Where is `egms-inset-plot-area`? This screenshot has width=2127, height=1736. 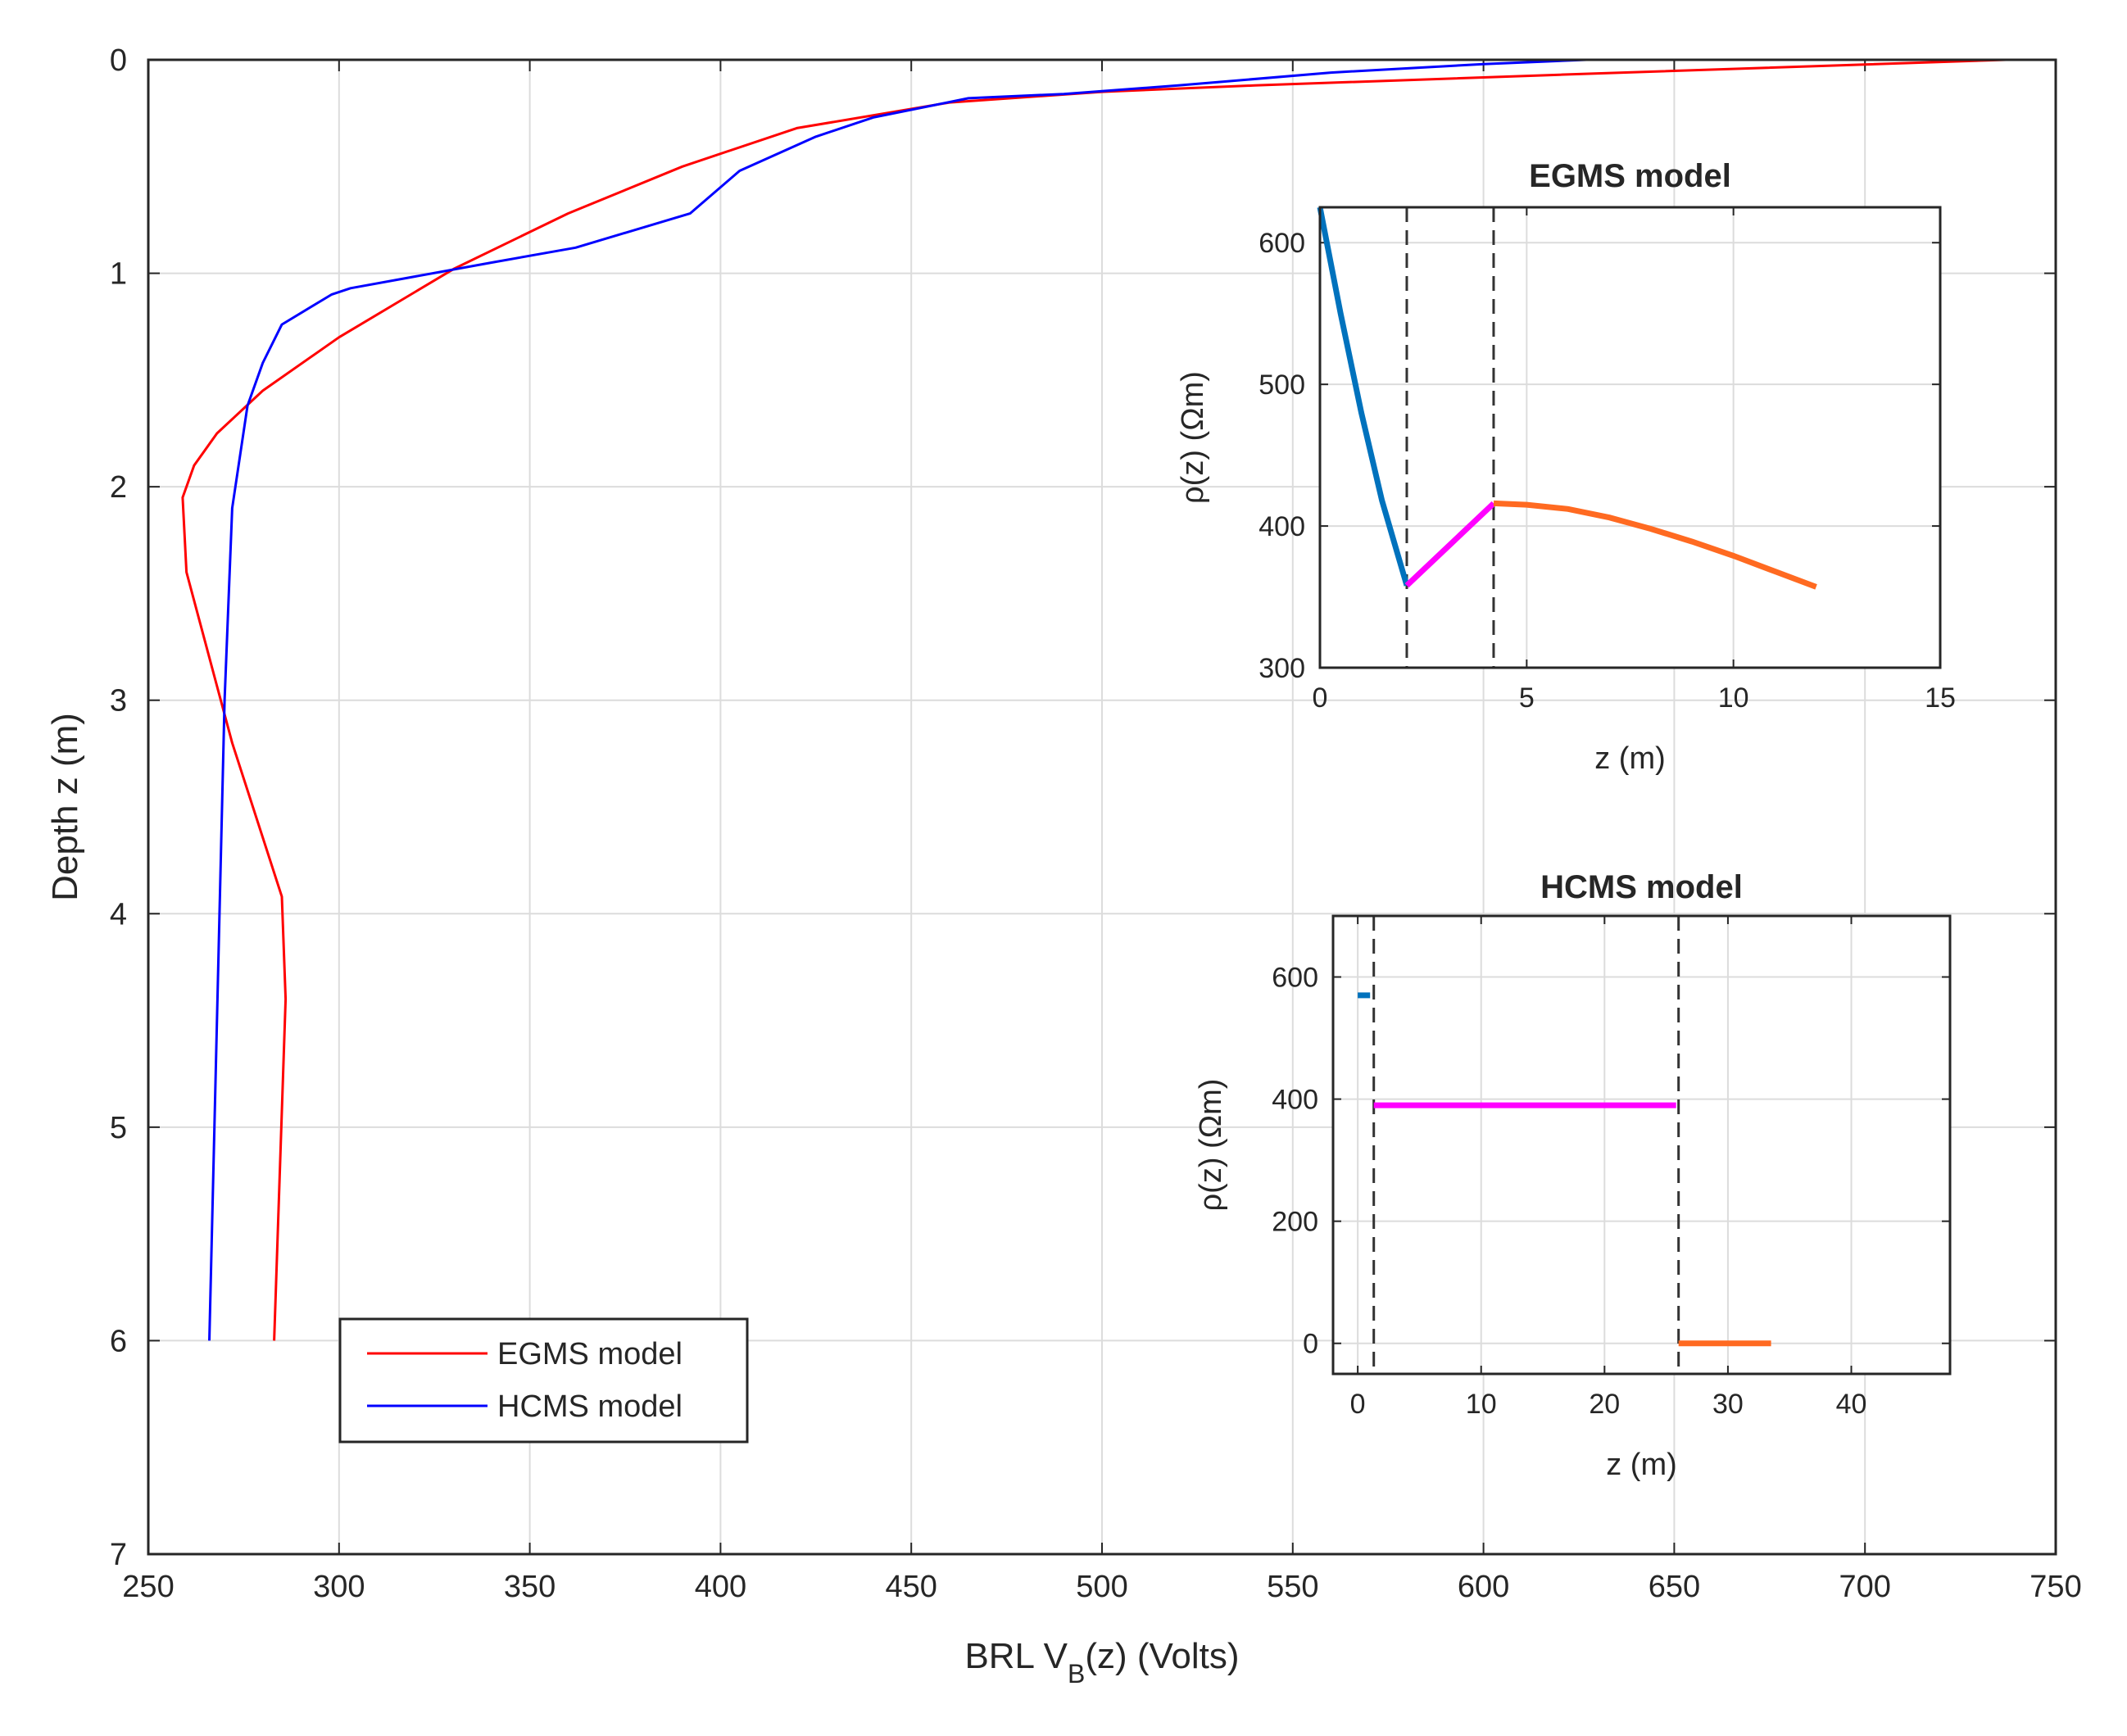
egms-inset-plot-area is located at coordinates (1630, 437).